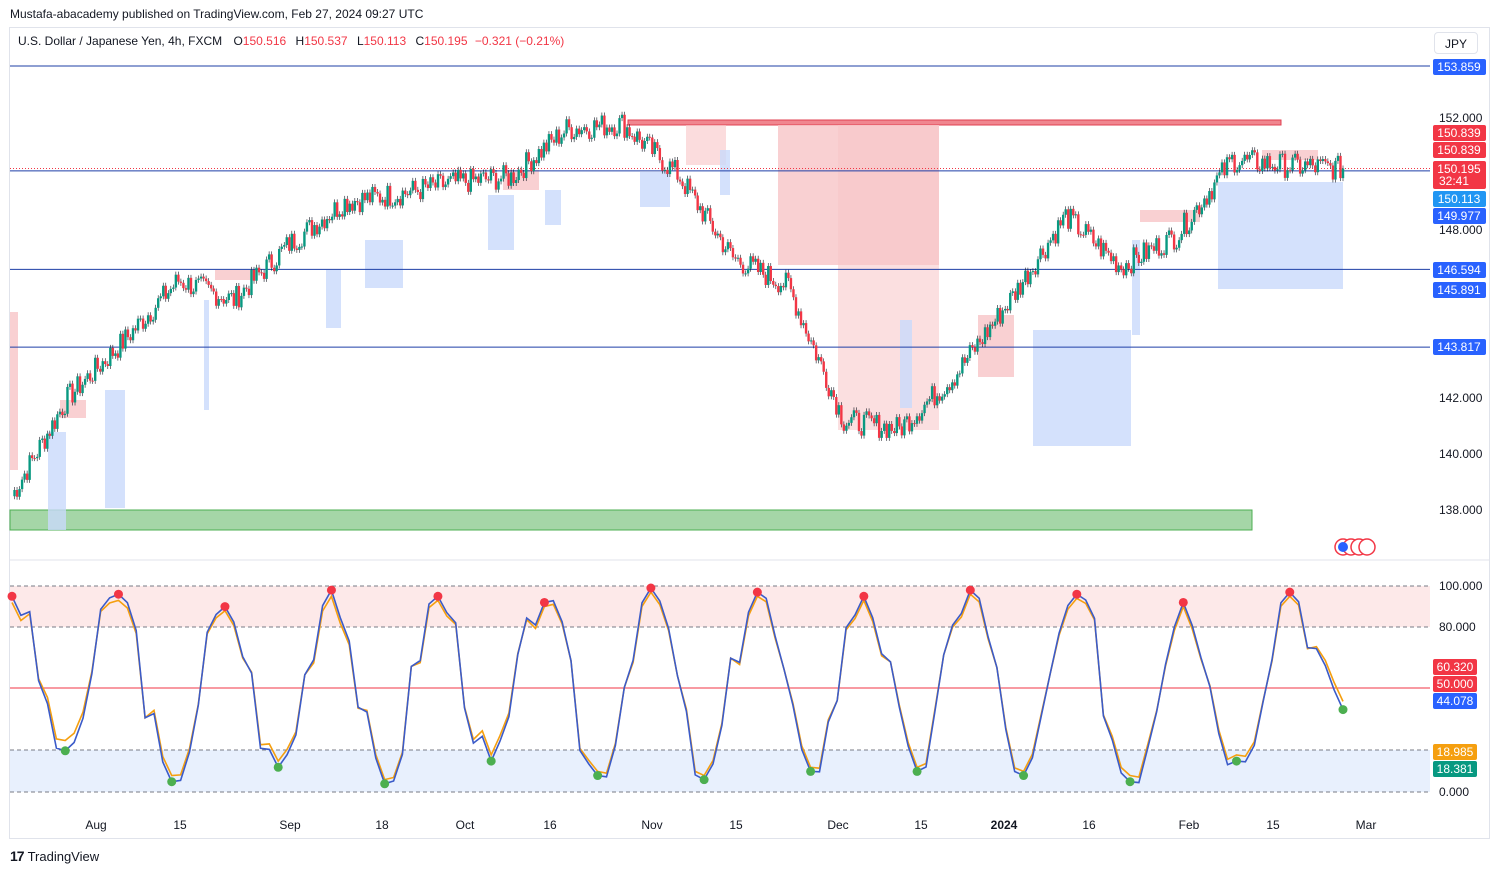  I want to click on economic-events-icon, so click(1355, 547).